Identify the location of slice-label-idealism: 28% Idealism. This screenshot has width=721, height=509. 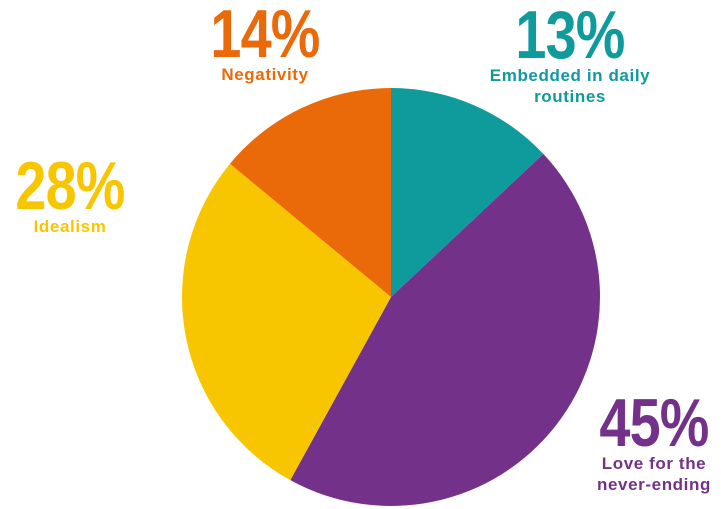
(70, 192).